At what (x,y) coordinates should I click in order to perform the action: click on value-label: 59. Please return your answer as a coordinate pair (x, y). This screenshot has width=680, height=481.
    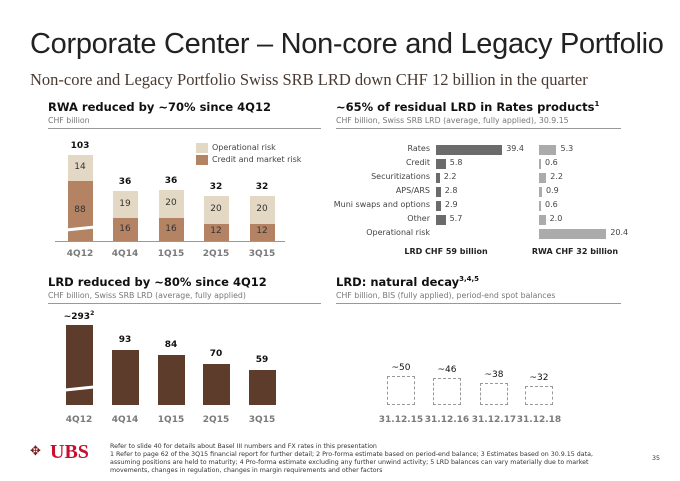
    Looking at the image, I should click on (262, 360).